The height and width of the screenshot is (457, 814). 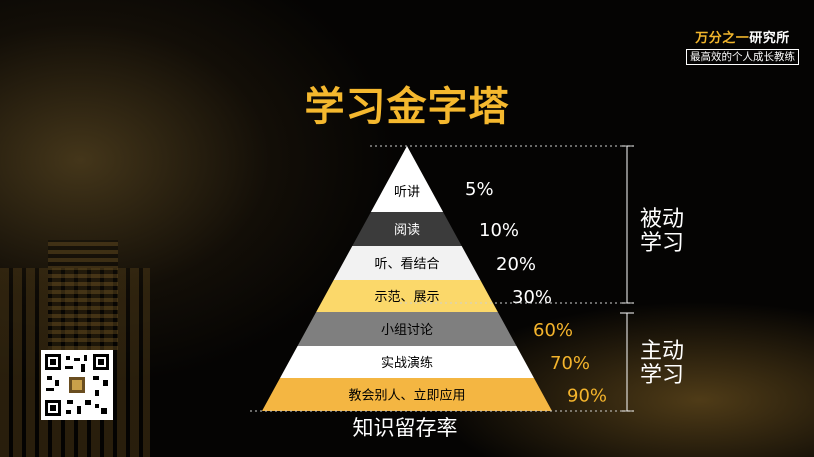 What do you see at coordinates (742, 57) in the screenshot?
I see `brand-tagline: 最高效的个人成长教练` at bounding box center [742, 57].